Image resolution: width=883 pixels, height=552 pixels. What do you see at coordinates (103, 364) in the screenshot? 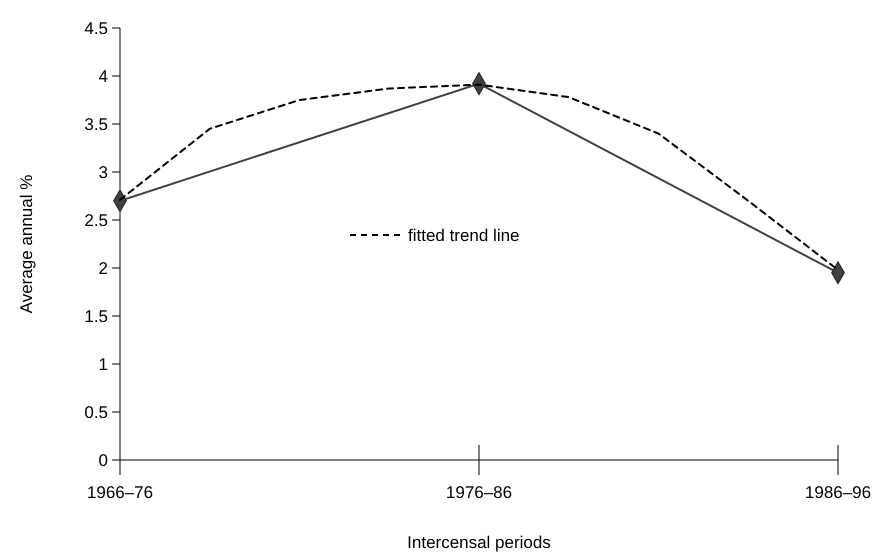
I see `y-tick-label: 1` at bounding box center [103, 364].